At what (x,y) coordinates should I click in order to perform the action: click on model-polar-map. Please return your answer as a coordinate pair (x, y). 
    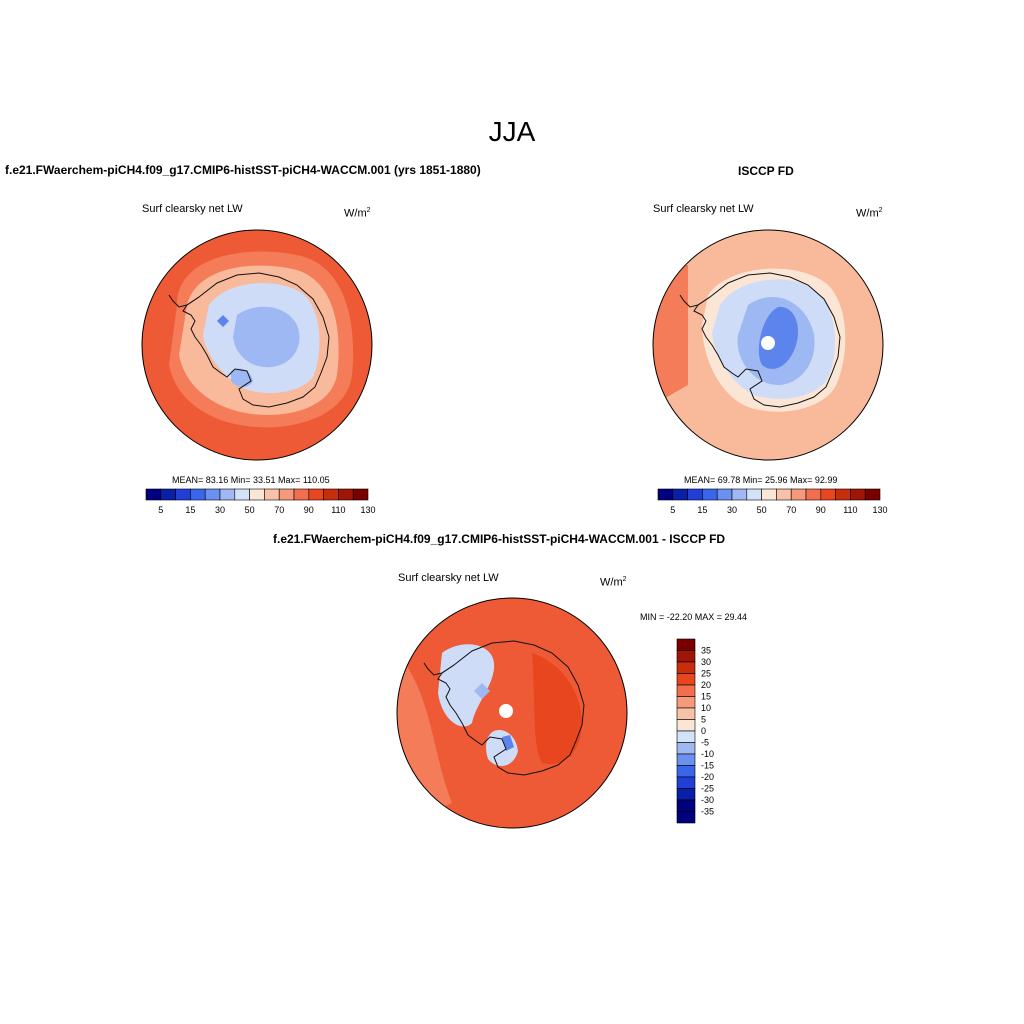
    Looking at the image, I should click on (257, 345).